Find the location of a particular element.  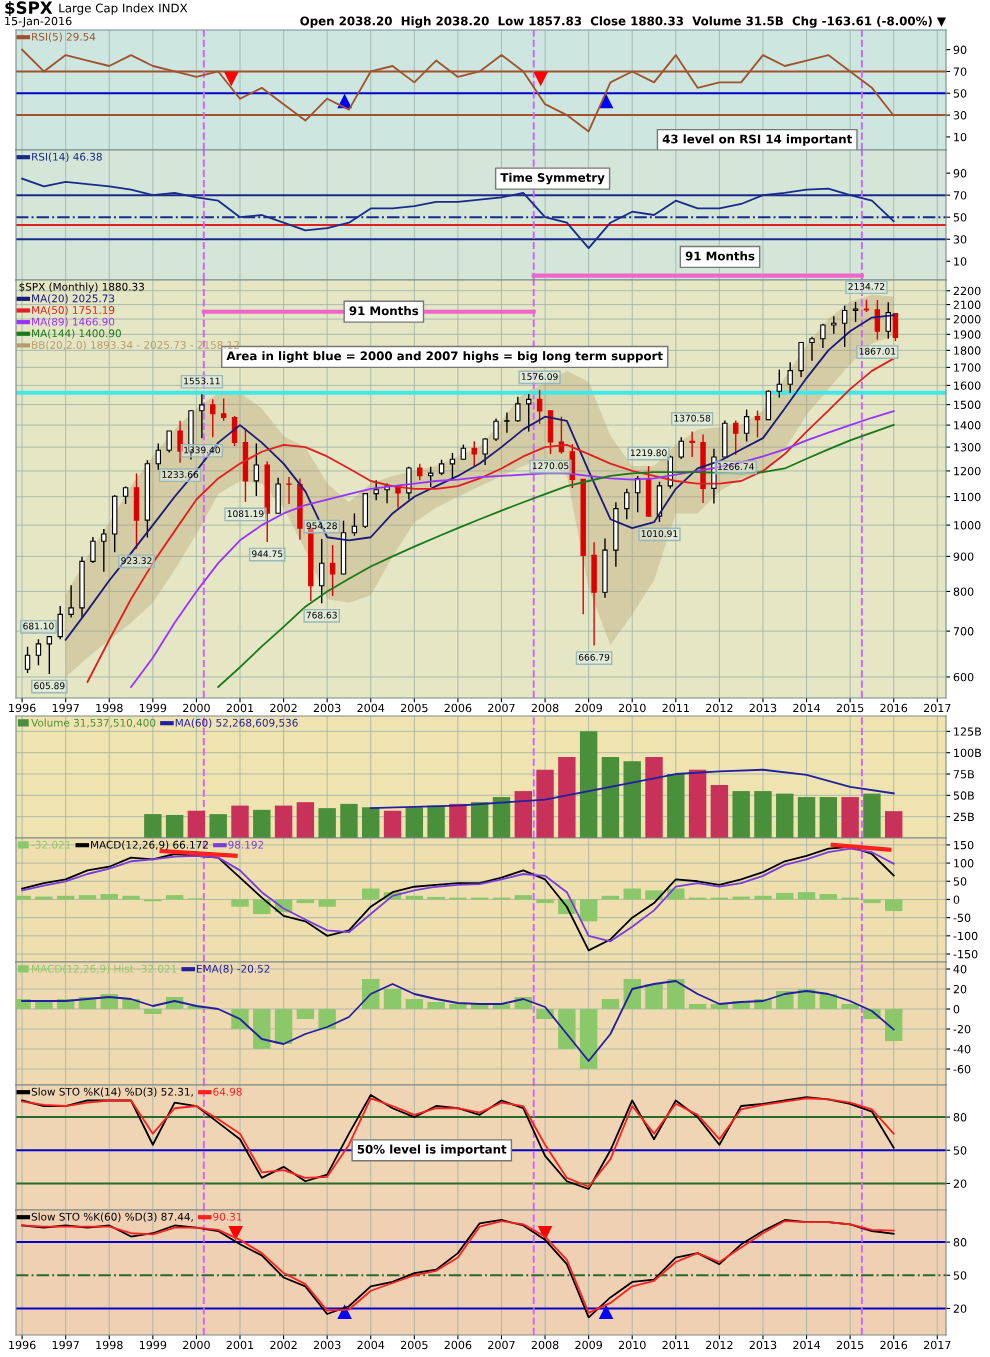

annotation: Time Symmetry is located at coordinates (552, 178).